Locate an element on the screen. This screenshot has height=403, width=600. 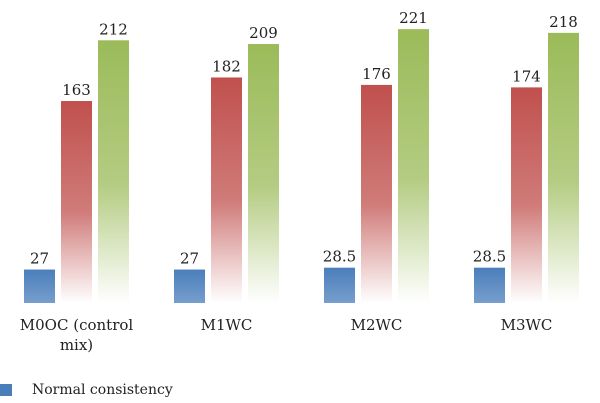
category-label-2-line-1: M1WC is located at coordinates (227, 325).